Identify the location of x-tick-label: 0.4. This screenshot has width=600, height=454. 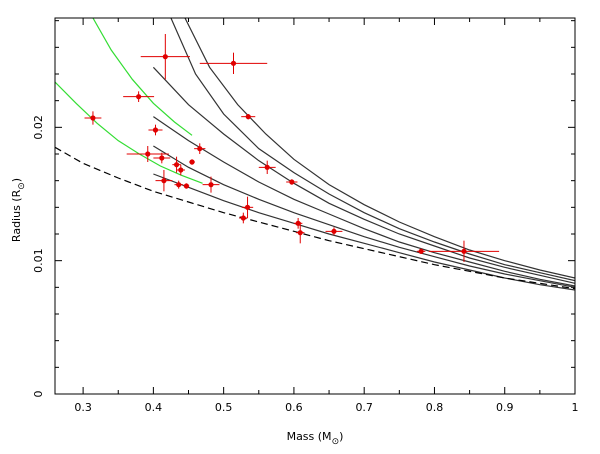
(154, 407).